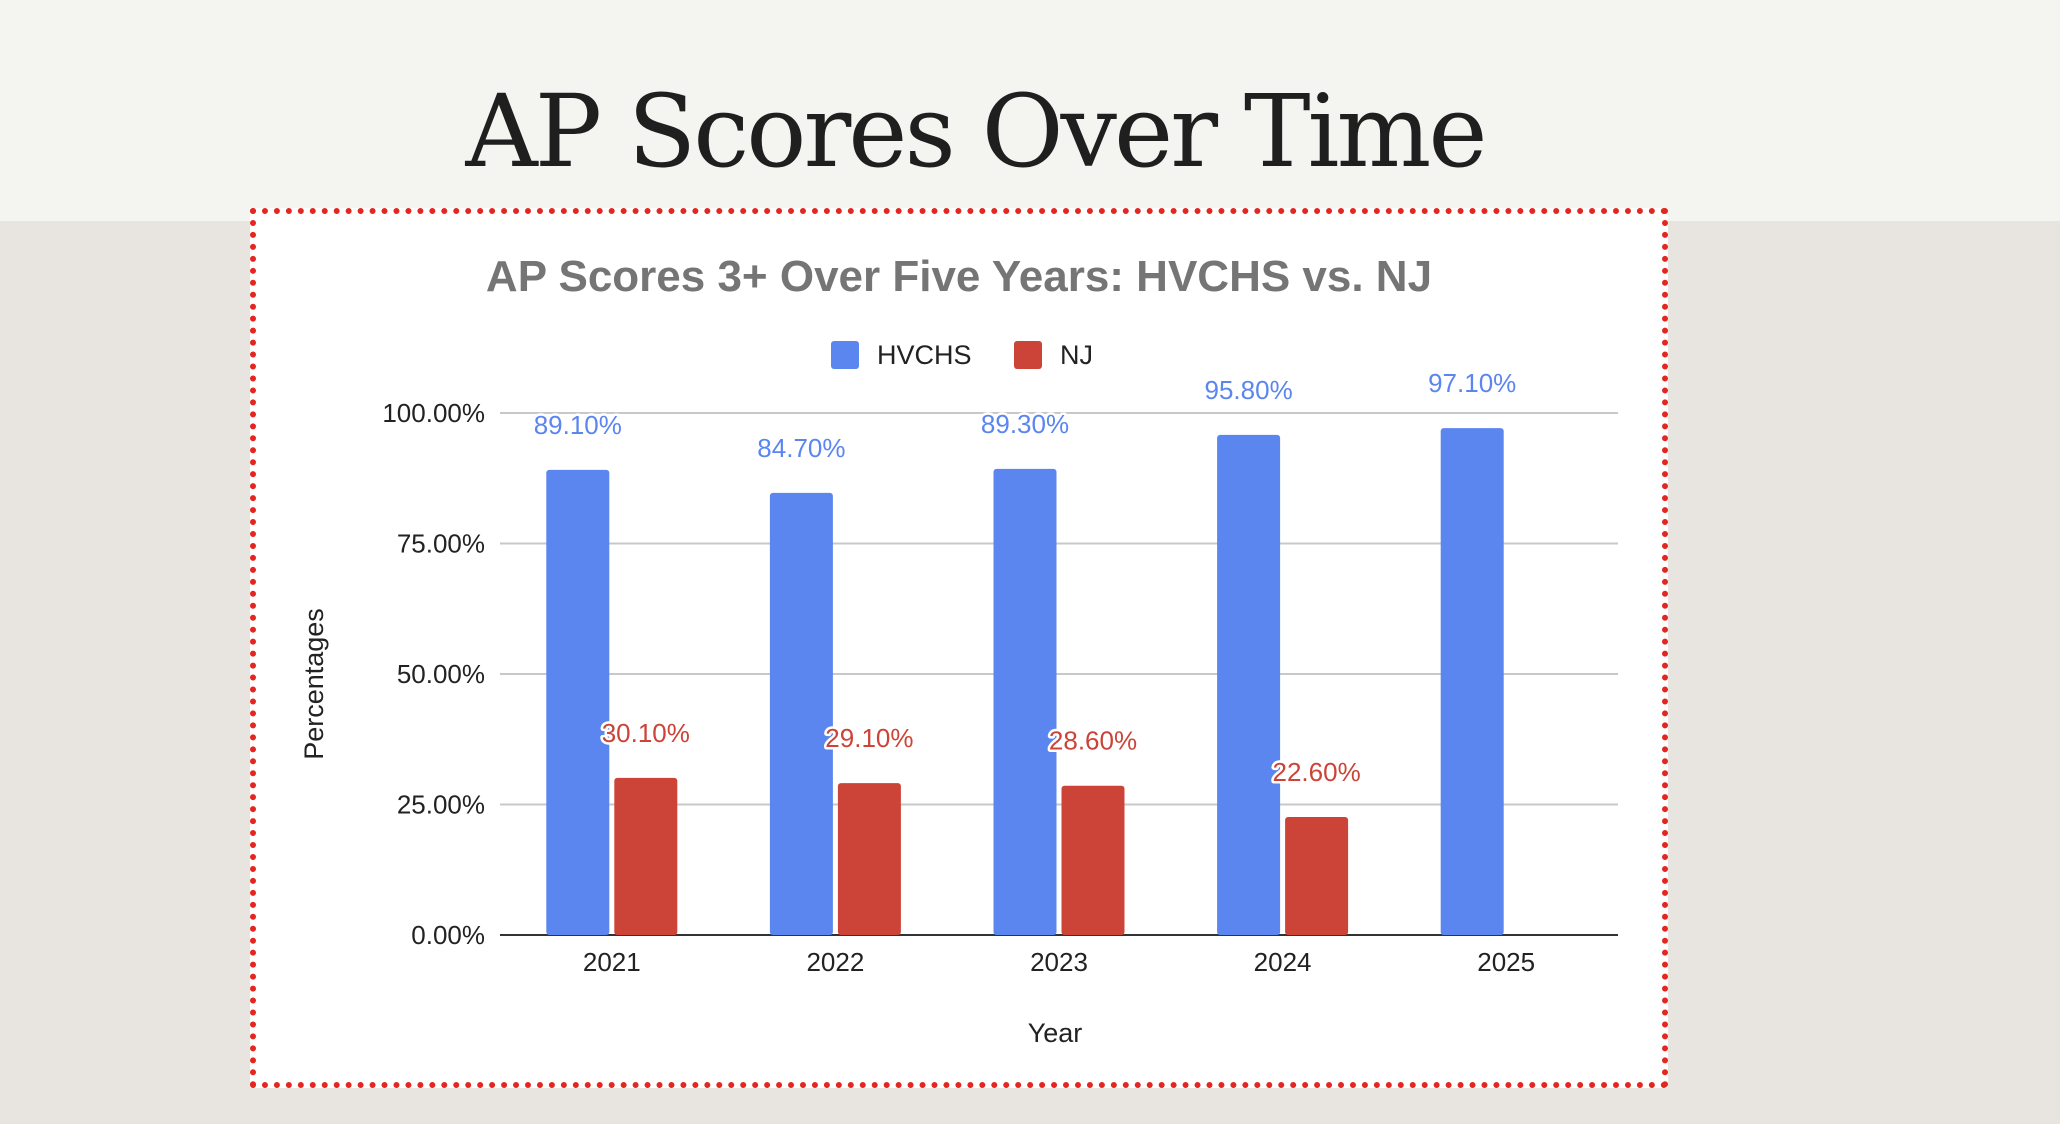  What do you see at coordinates (1317, 876) in the screenshot?
I see `bar-nj-2024` at bounding box center [1317, 876].